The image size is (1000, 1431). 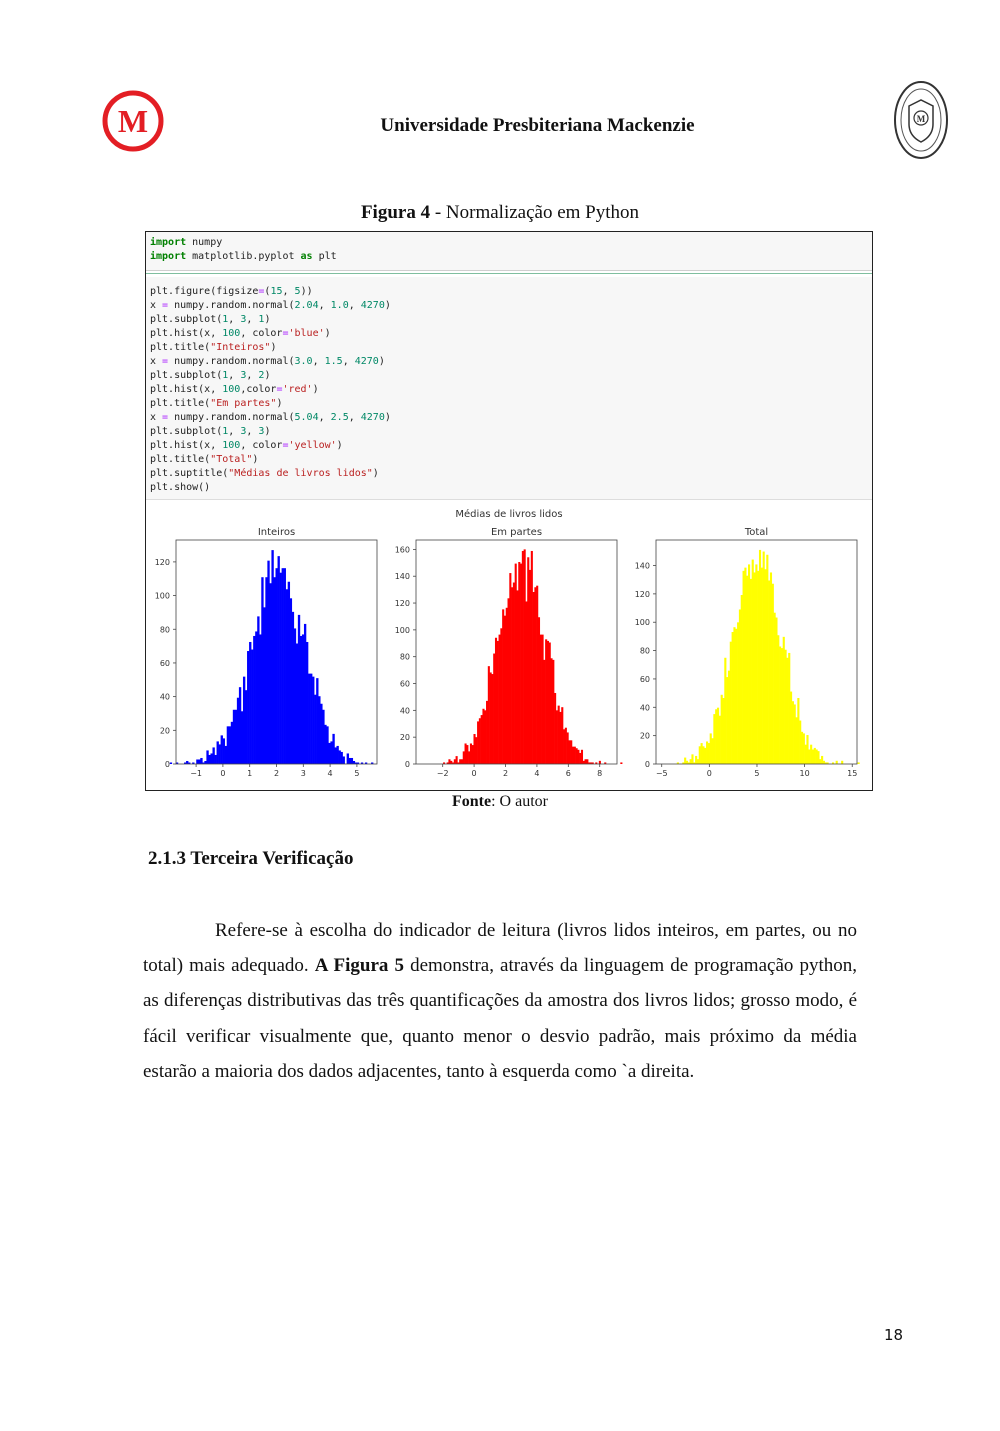 I want to click on x-tick-label: 1, so click(x=249, y=773).